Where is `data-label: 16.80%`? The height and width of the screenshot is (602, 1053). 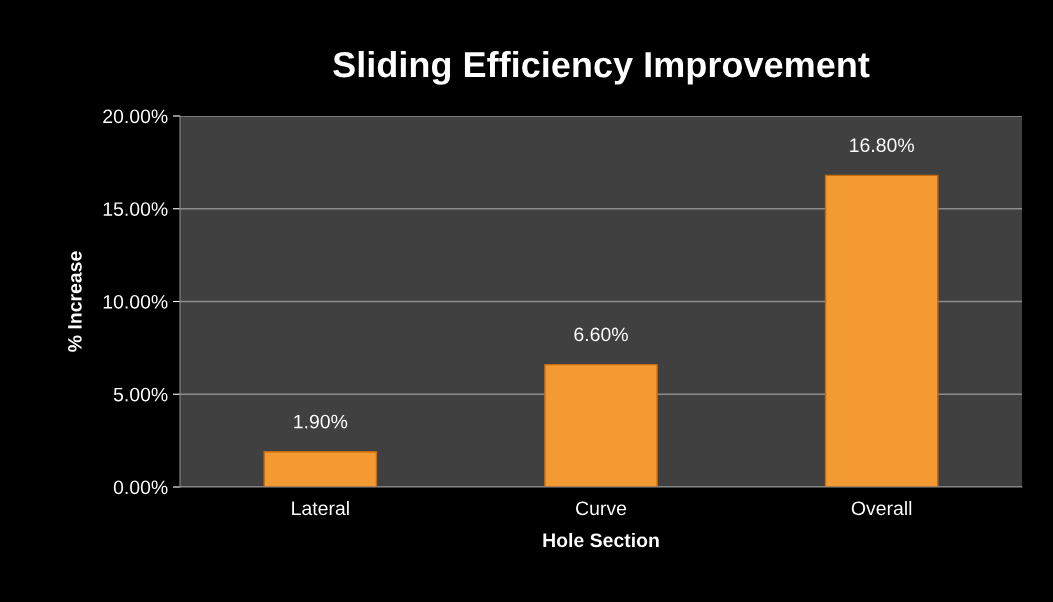 data-label: 16.80% is located at coordinates (882, 145).